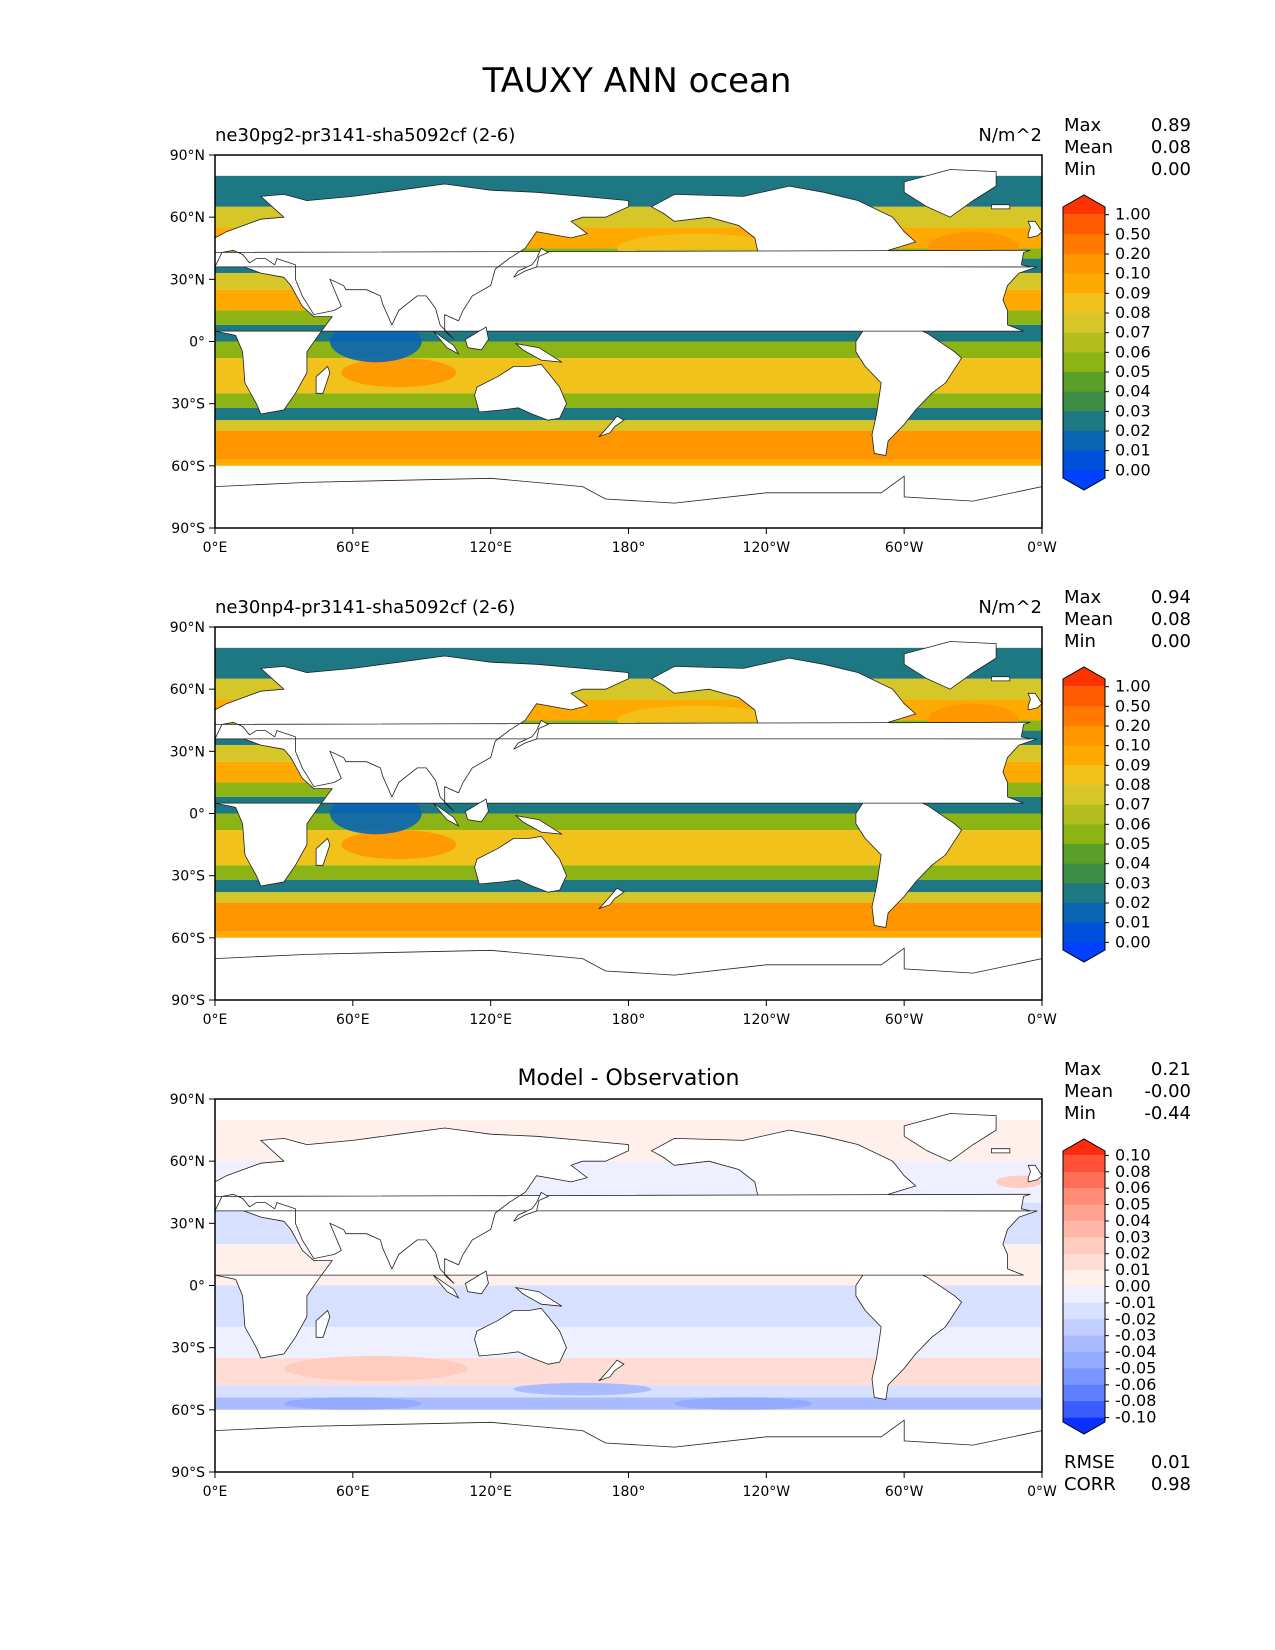 This screenshot has width=1275, height=1650. Describe the element at coordinates (1171, 147) in the screenshot. I see `stat-value: 0.08` at that location.